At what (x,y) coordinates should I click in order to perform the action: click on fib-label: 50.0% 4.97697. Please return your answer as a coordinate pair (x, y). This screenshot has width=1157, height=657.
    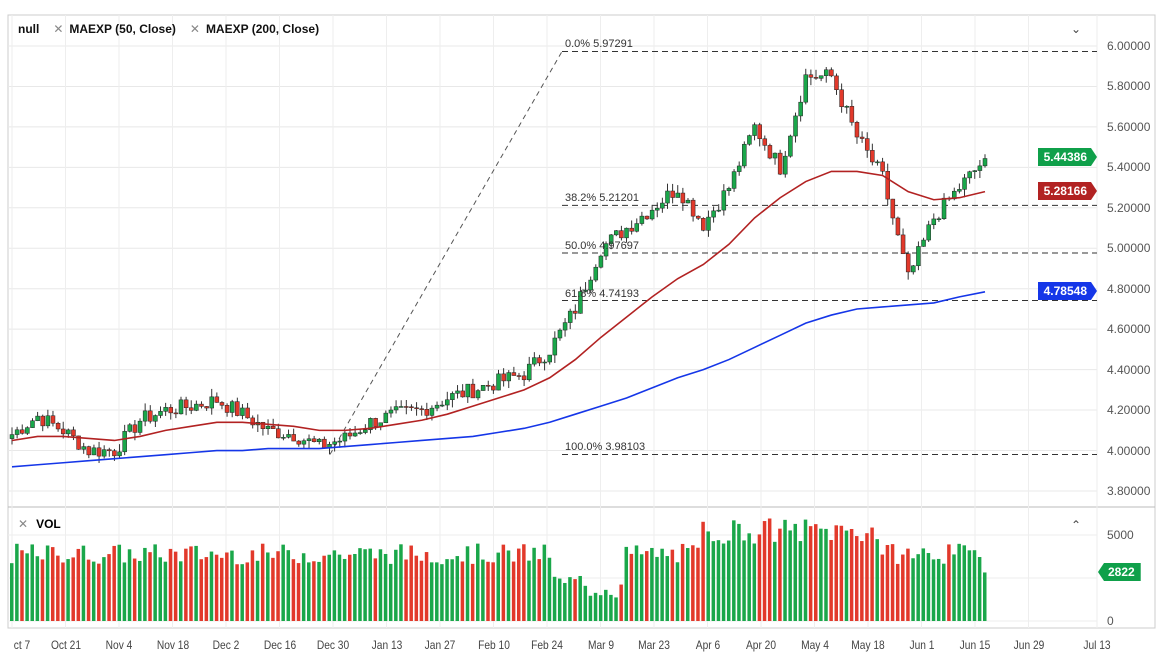
    Looking at the image, I should click on (602, 245).